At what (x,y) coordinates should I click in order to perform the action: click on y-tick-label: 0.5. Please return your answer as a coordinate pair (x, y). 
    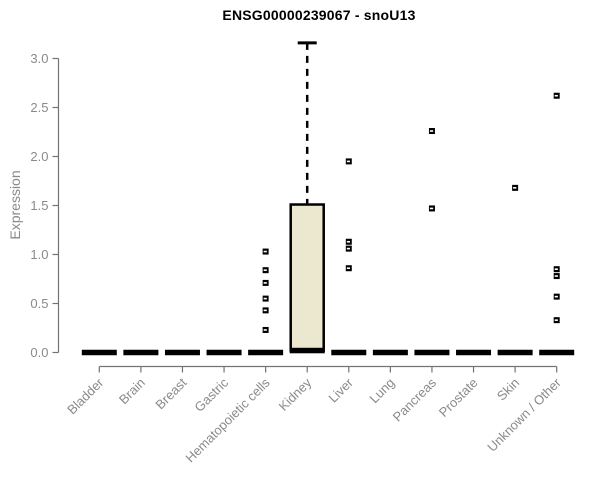
    Looking at the image, I should click on (39, 303).